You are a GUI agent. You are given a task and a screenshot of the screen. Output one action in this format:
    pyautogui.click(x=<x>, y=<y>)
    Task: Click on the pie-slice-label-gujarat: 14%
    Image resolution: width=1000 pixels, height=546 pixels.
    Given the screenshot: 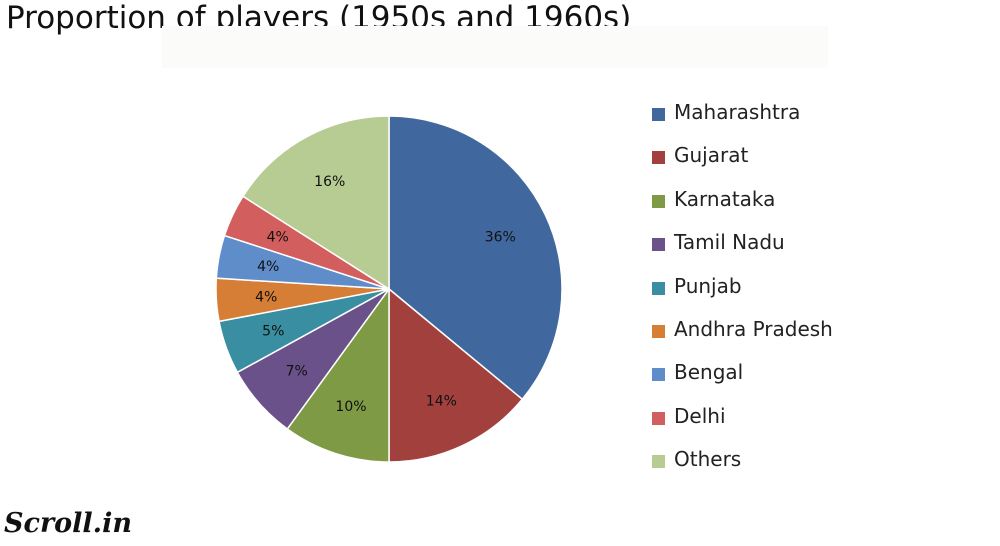 What is the action you would take?
    pyautogui.click(x=441, y=401)
    